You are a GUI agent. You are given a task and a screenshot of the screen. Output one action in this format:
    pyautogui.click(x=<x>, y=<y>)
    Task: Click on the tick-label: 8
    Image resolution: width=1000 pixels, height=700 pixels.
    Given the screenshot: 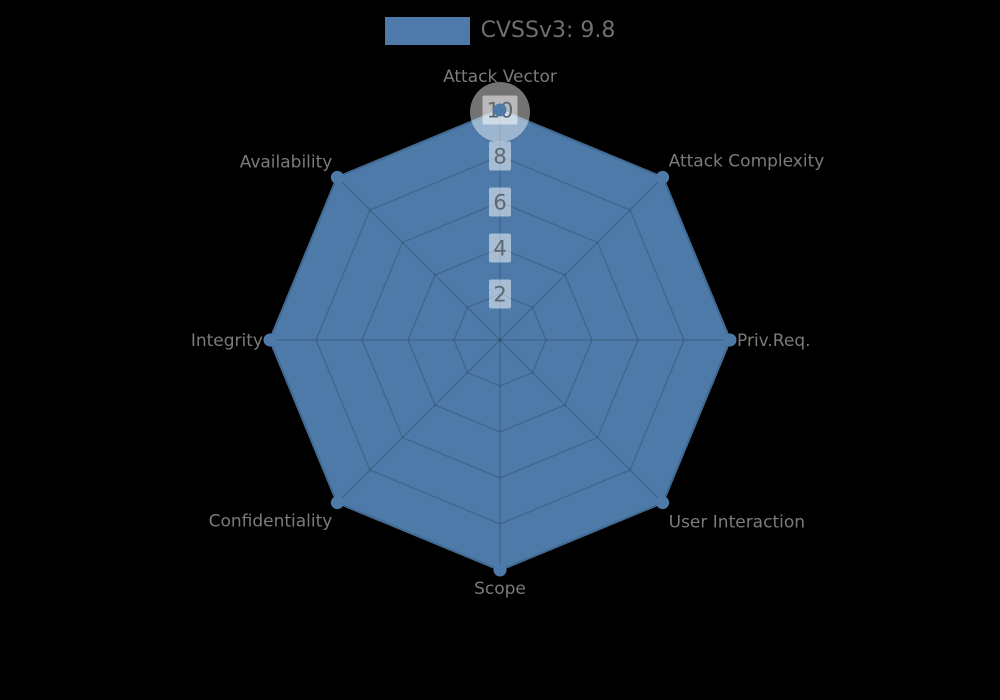 What is the action you would take?
    pyautogui.click(x=499, y=157)
    